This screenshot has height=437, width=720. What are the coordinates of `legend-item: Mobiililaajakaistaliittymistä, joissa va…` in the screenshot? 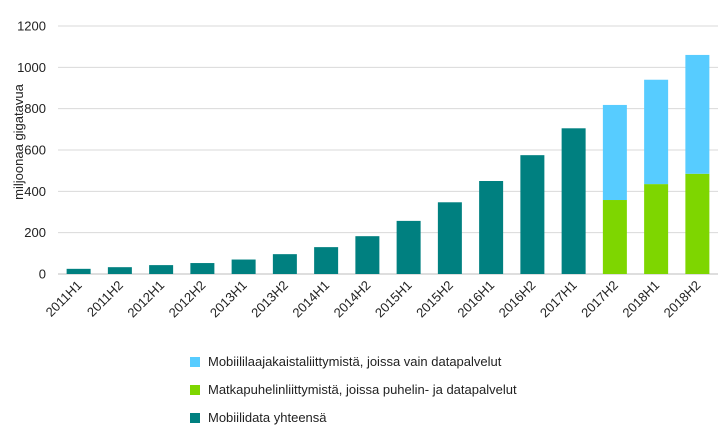 It's located at (353, 361).